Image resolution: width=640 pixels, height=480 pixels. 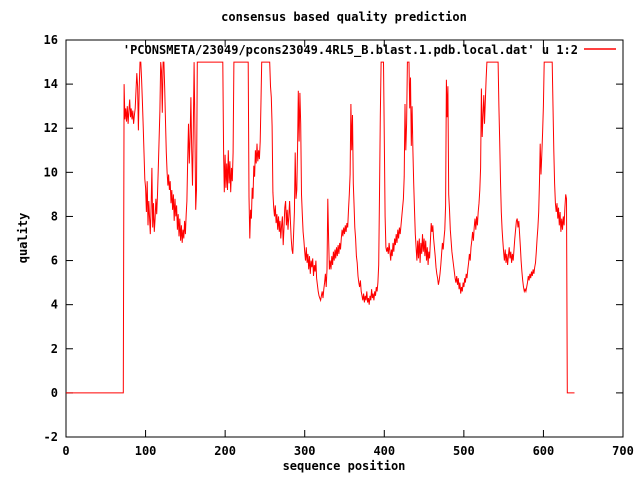 What do you see at coordinates (54, 305) in the screenshot?
I see `y-tick-label: 4` at bounding box center [54, 305].